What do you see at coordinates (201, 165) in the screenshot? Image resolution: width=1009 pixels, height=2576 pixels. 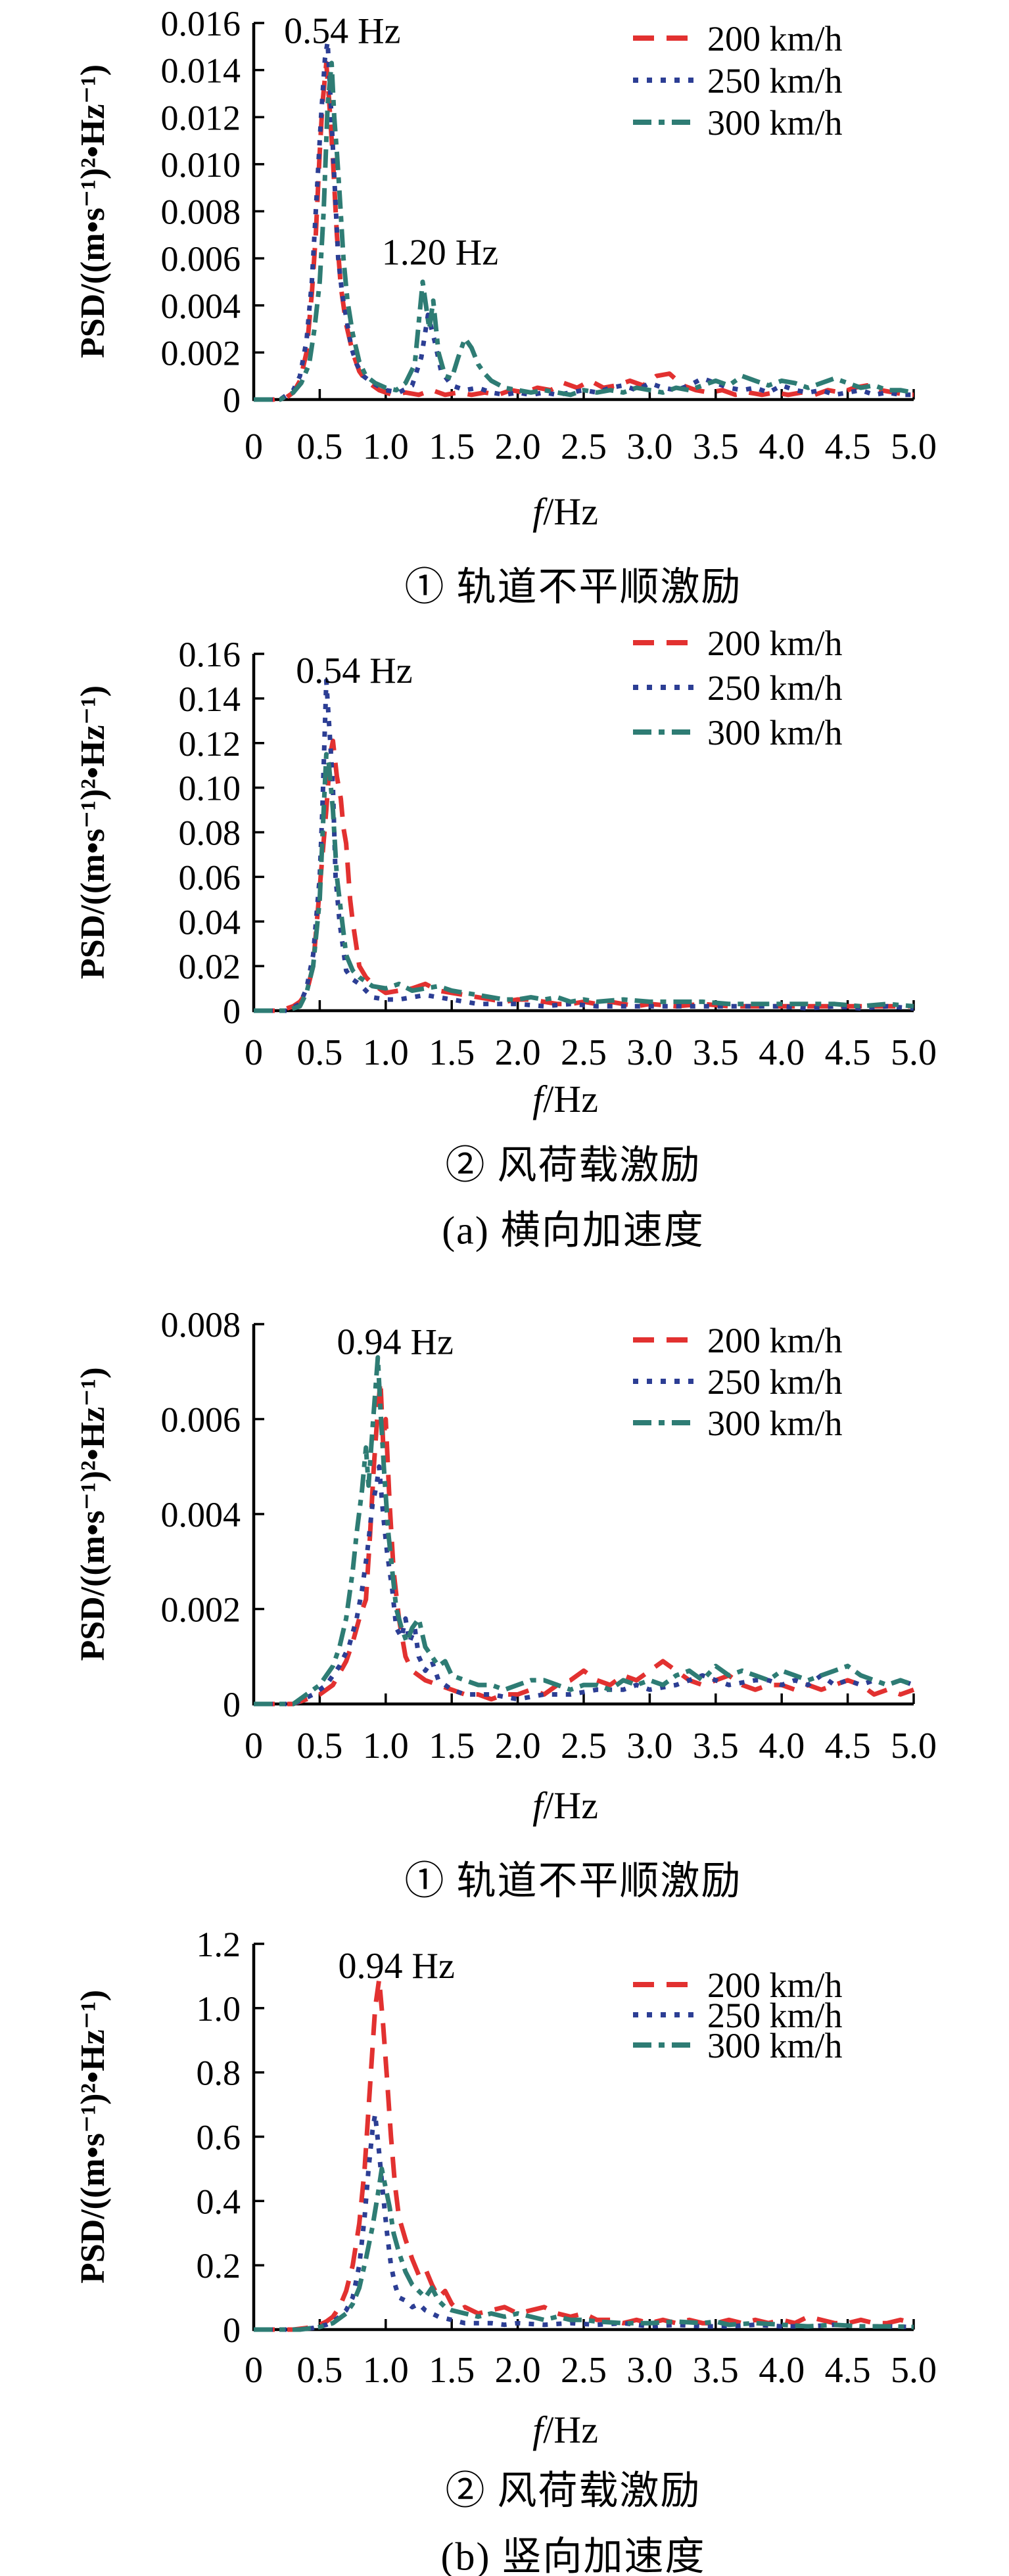 I see `y-tick-label: 0.010` at bounding box center [201, 165].